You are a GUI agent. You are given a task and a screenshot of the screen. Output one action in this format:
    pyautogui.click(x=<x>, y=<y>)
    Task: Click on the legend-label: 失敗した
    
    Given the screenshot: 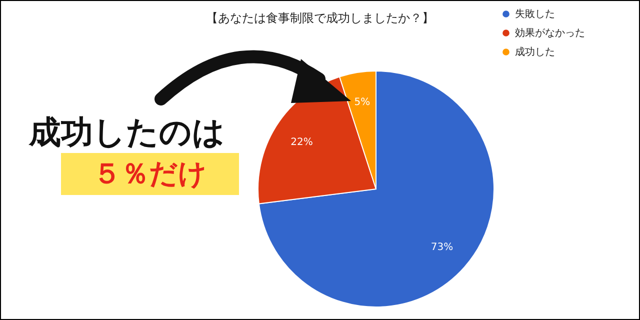 What is the action you would take?
    pyautogui.click(x=535, y=14)
    